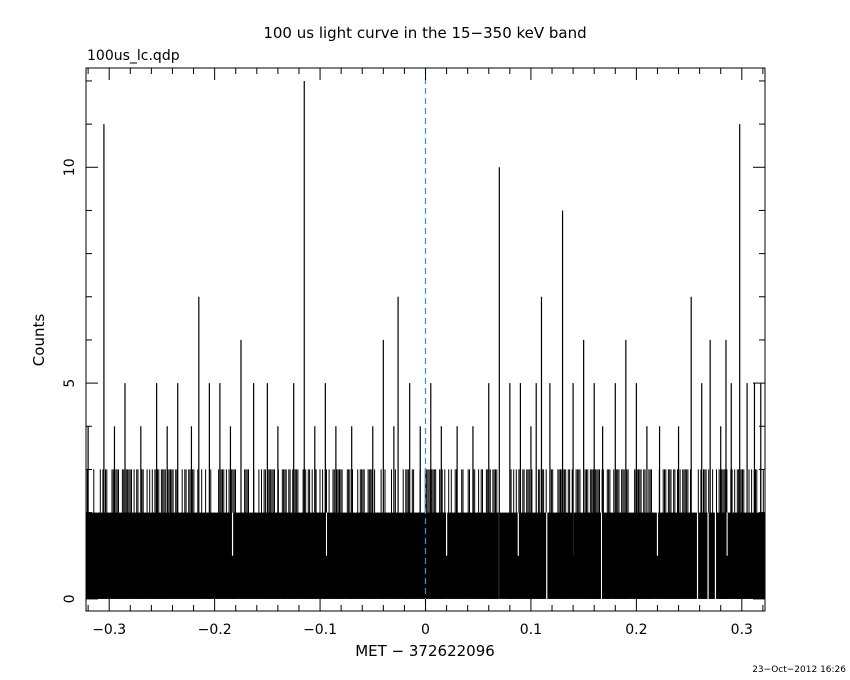  Describe the element at coordinates (109, 630) in the screenshot. I see `x-tick-label: −0.3` at that location.